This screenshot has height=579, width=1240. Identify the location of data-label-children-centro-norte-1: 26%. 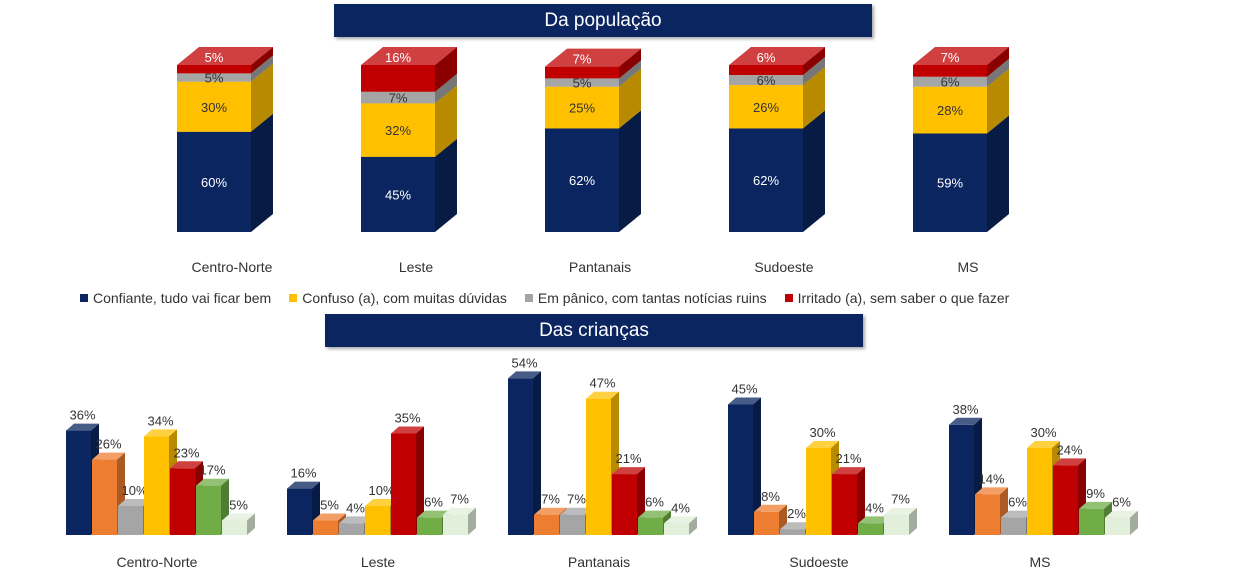
(108, 444).